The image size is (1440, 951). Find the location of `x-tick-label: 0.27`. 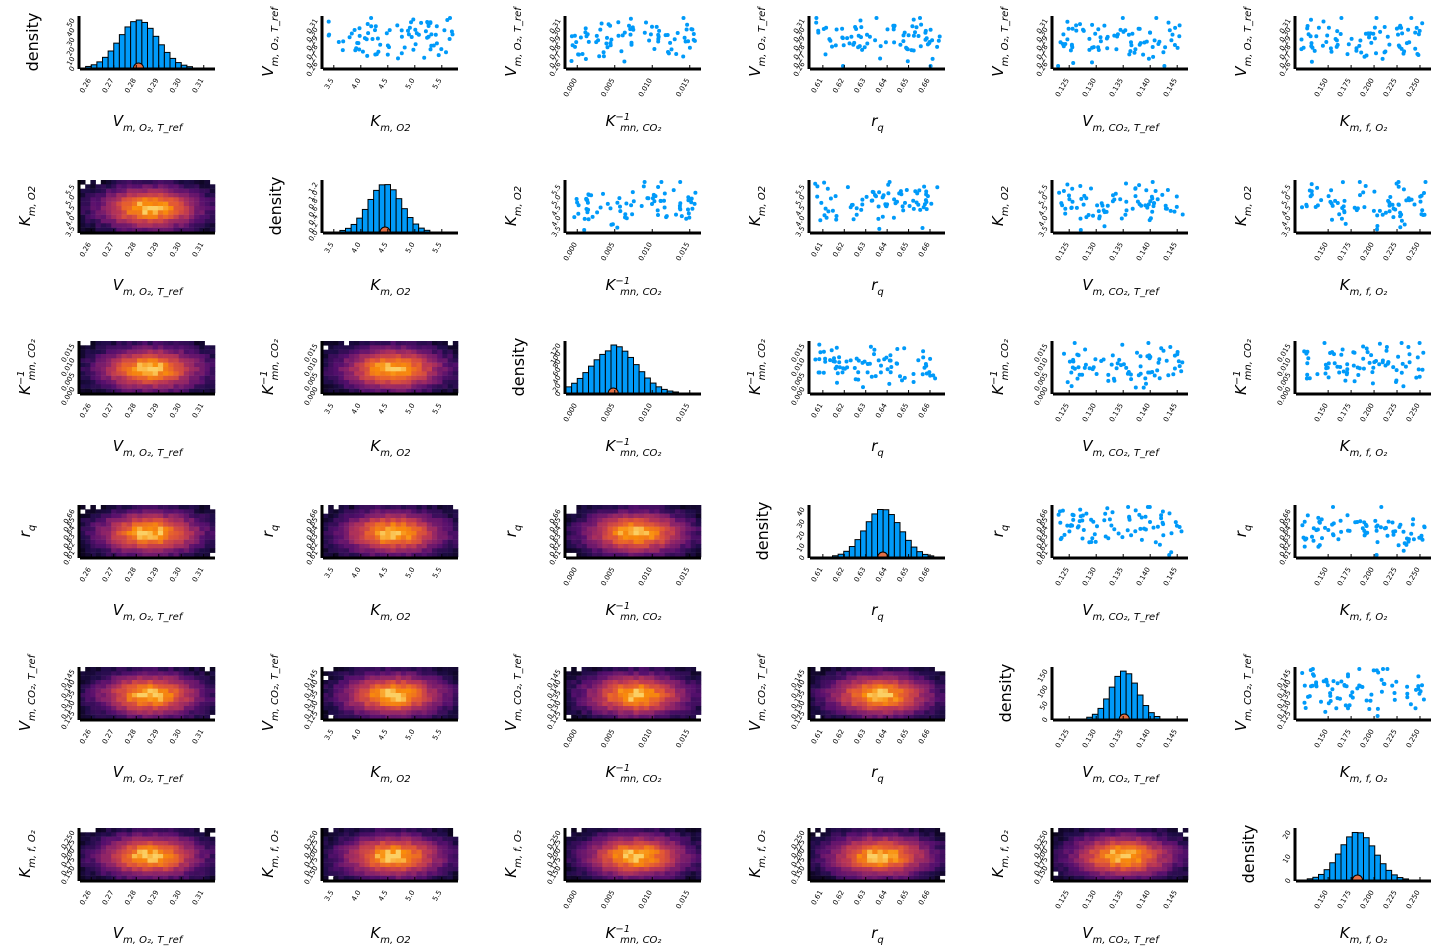

x-tick-label: 0.27 is located at coordinates (108, 737).